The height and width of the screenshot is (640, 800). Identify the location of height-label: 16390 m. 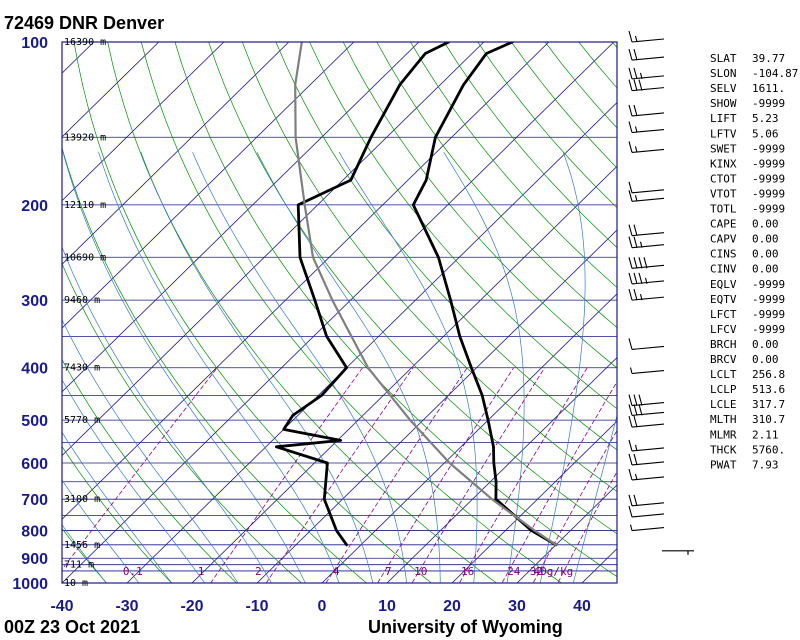
(85, 42).